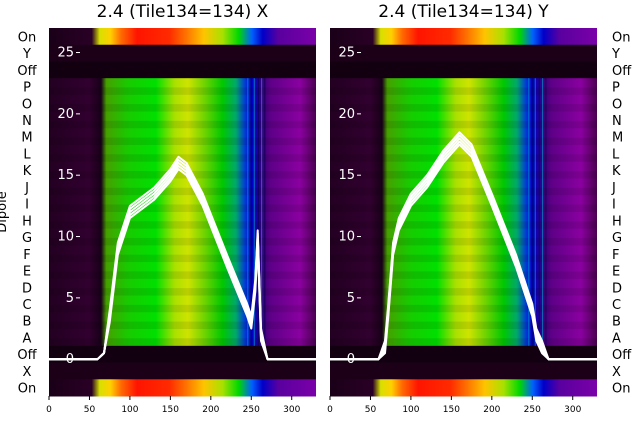  What do you see at coordinates (27, 338) in the screenshot?
I see `row-label: A` at bounding box center [27, 338].